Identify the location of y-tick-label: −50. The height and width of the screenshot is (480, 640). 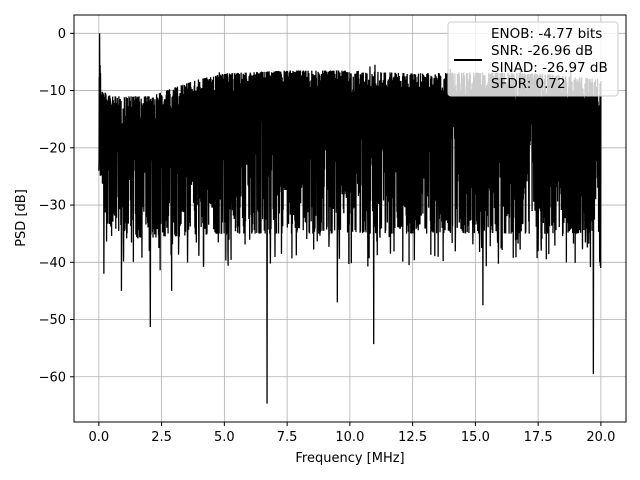
(52, 320).